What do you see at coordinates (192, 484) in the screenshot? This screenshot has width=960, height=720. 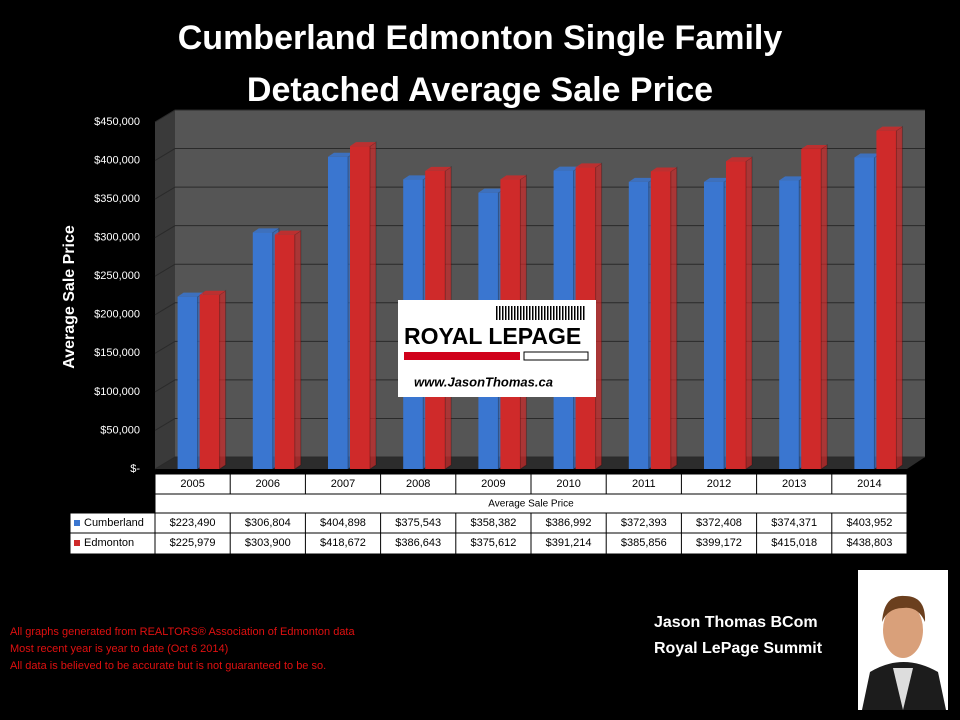 I see `x-tick-label: 2005` at bounding box center [192, 484].